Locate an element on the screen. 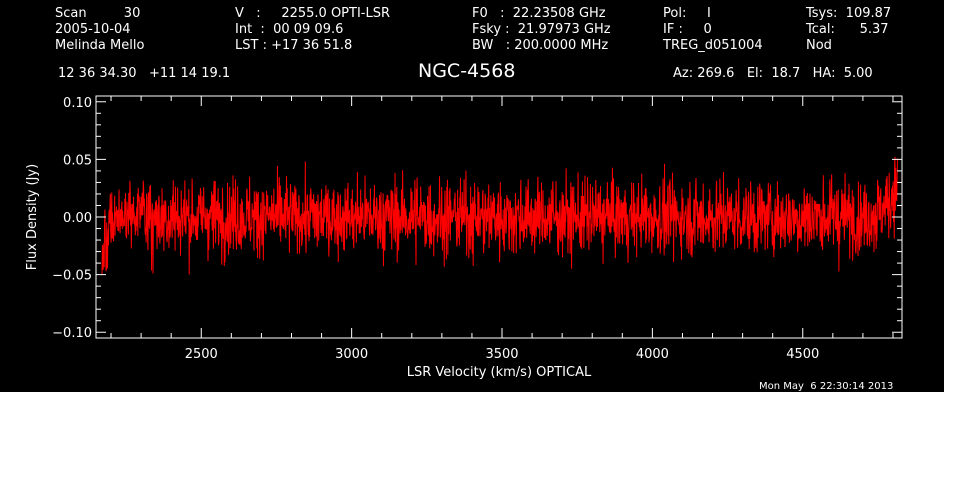 Image resolution: width=962 pixels, height=490 pixels. x-tick-label: 3500 is located at coordinates (501, 354).